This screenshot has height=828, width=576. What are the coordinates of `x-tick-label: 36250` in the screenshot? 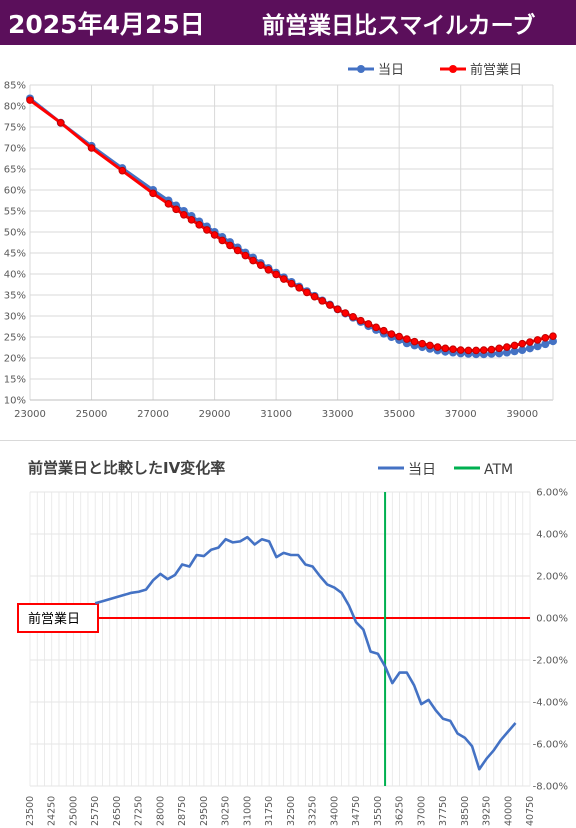 It's located at (400, 811).